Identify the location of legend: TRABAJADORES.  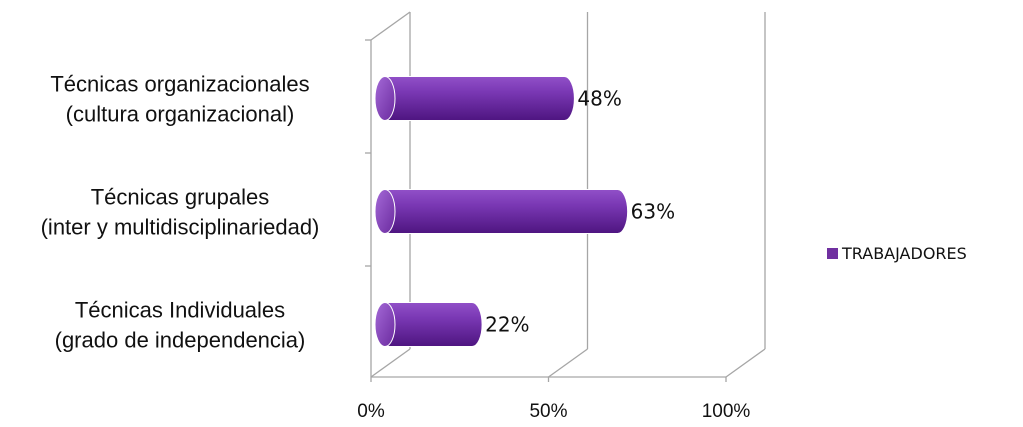
(897, 253).